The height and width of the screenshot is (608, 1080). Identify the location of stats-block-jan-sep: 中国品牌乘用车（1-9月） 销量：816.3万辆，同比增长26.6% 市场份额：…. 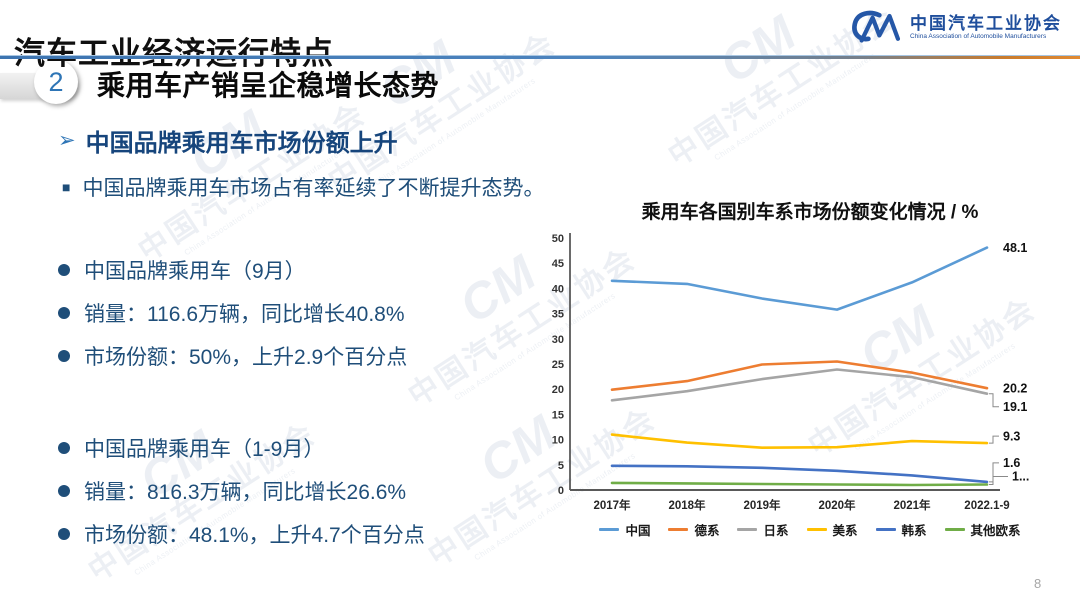
(241, 490).